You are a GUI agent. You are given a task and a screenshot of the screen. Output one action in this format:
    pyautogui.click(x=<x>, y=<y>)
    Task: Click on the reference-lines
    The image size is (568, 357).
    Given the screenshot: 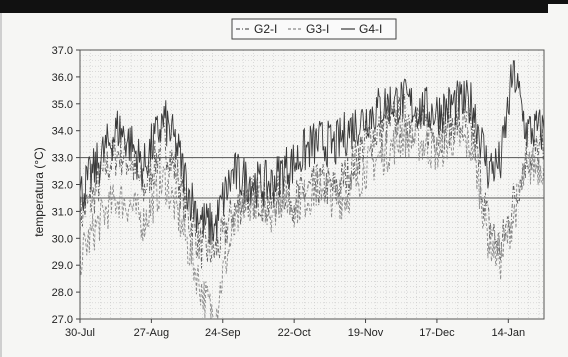 What is the action you would take?
    pyautogui.click(x=312, y=178)
    